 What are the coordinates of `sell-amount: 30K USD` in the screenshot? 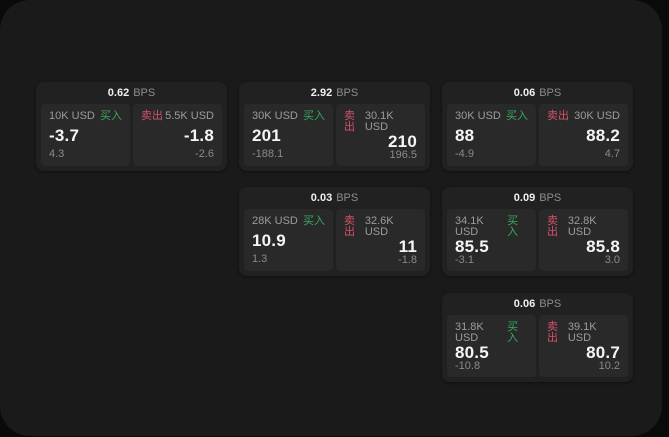 It's located at (597, 116).